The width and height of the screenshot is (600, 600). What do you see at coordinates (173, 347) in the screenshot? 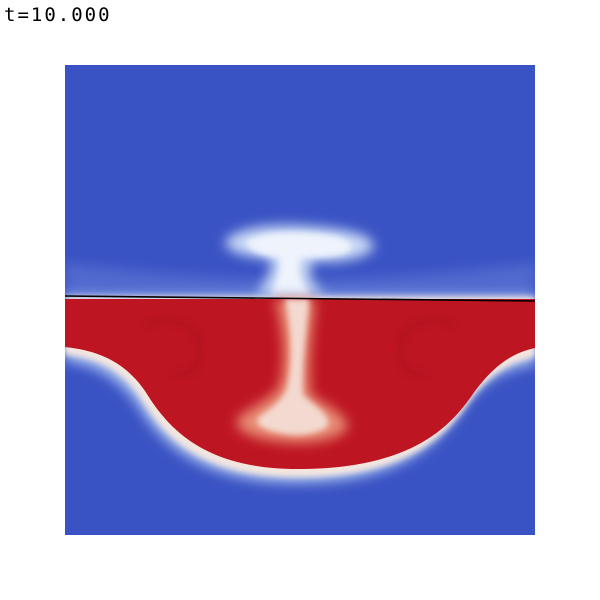
I see `vortex-left` at bounding box center [173, 347].